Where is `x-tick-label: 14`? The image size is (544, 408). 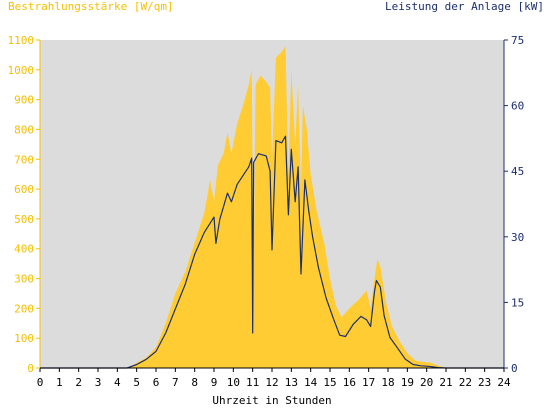 x-tick-label: 14 is located at coordinates (311, 382).